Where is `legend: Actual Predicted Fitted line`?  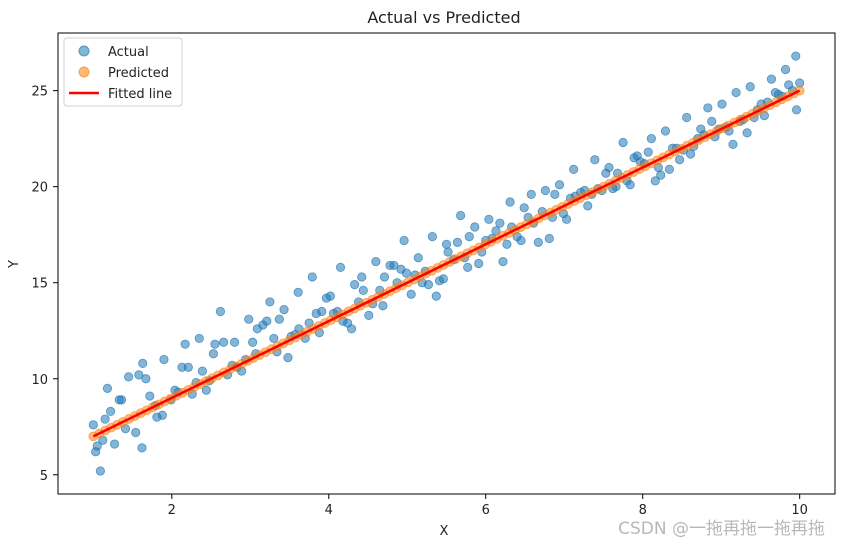 legend: Actual Predicted Fitted line is located at coordinates (123, 72).